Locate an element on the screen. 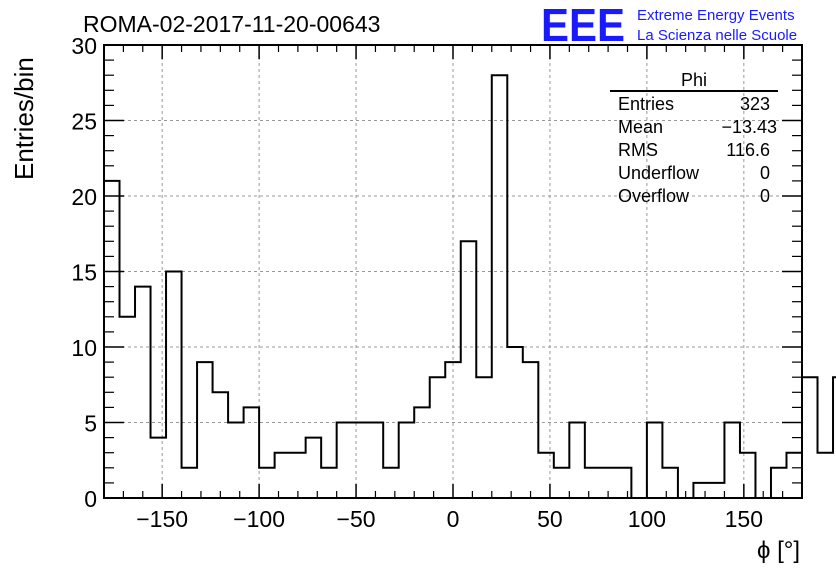 The height and width of the screenshot is (572, 836). eee-logo: EEE is located at coordinates (583, 25).